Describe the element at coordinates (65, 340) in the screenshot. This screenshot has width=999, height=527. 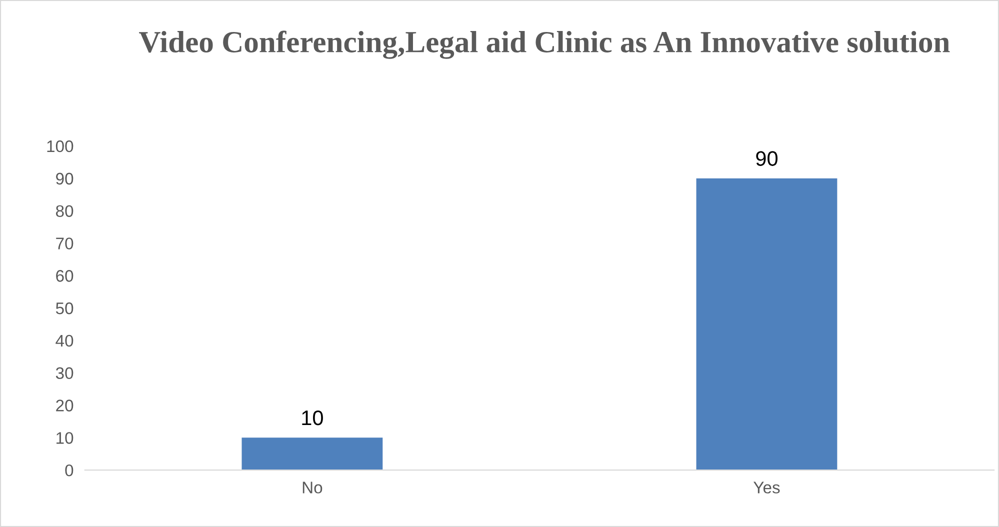
I see `y-tick-label: 40` at that location.